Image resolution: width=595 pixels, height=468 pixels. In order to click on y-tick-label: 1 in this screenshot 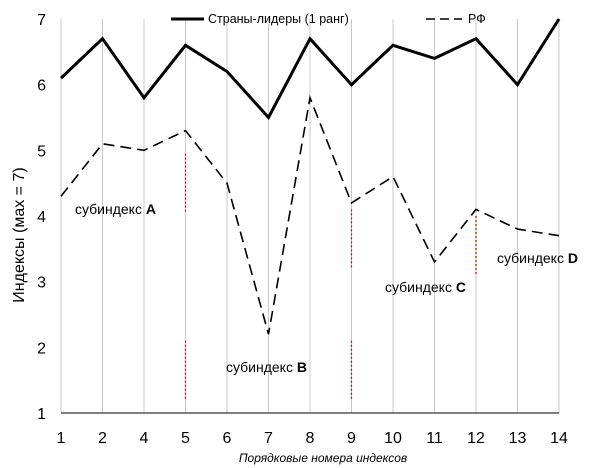, I will do `click(41, 414)`.